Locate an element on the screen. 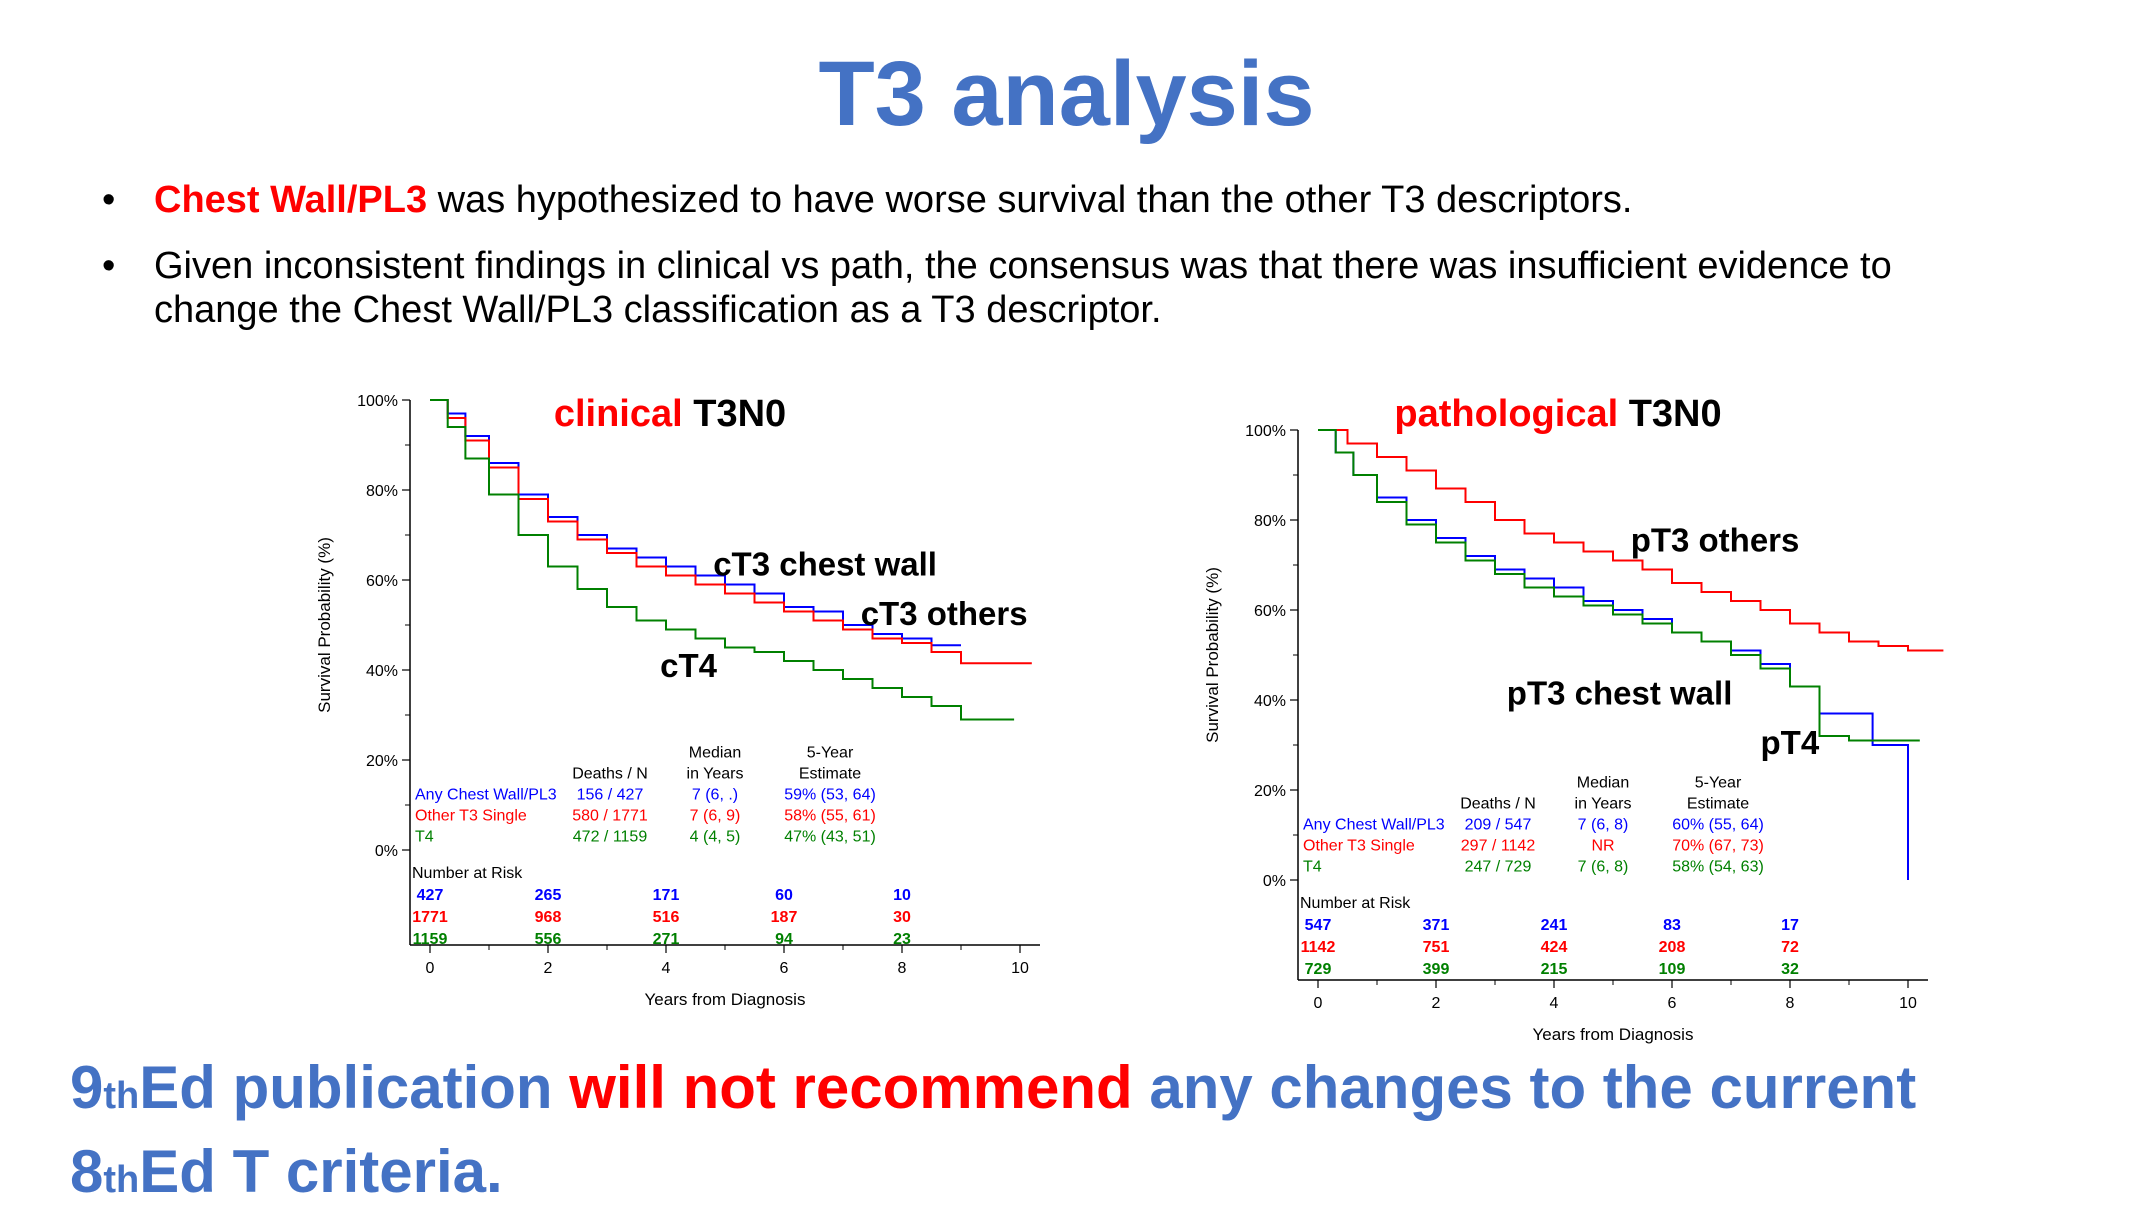  summary-header: Estimate is located at coordinates (1718, 804).